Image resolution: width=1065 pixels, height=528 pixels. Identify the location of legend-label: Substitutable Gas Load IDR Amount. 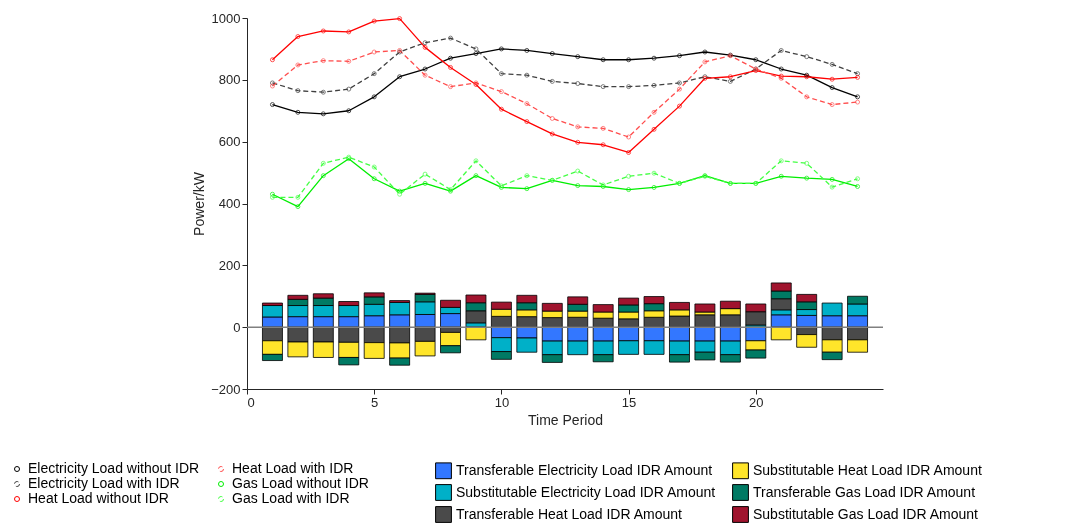
(866, 513).